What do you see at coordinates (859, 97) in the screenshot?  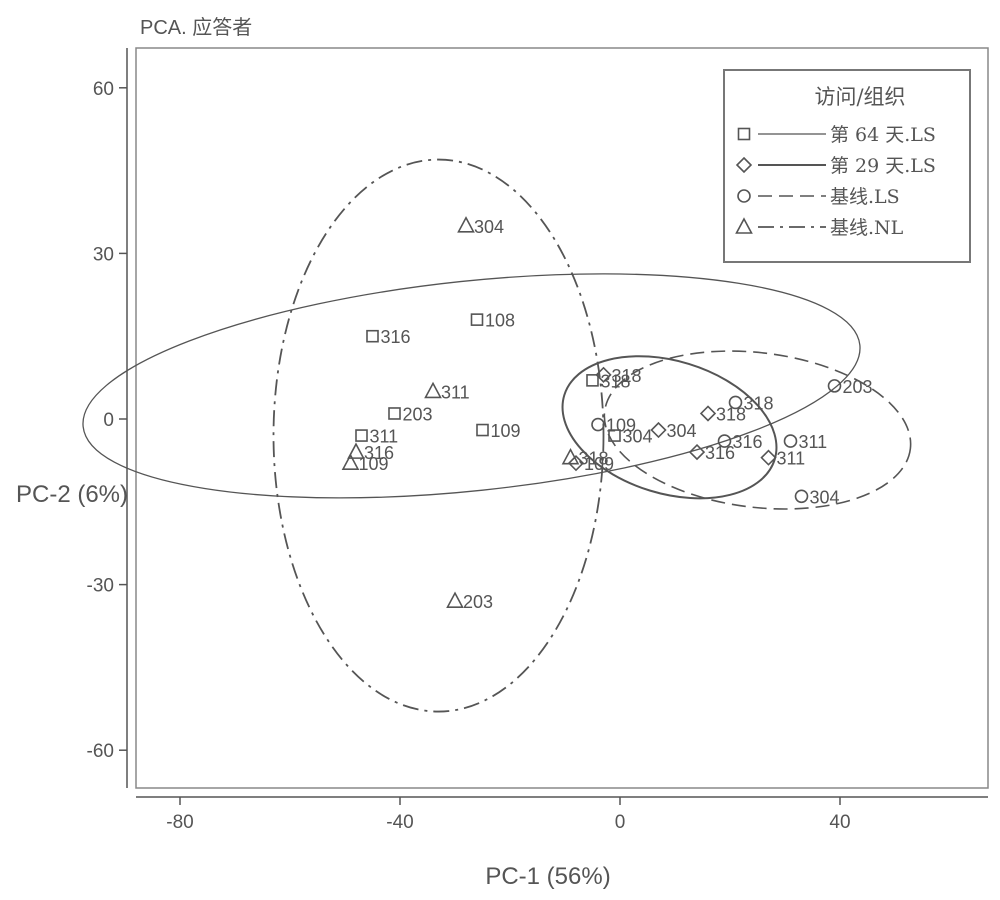 I see `legend-title: 访问/组织` at bounding box center [859, 97].